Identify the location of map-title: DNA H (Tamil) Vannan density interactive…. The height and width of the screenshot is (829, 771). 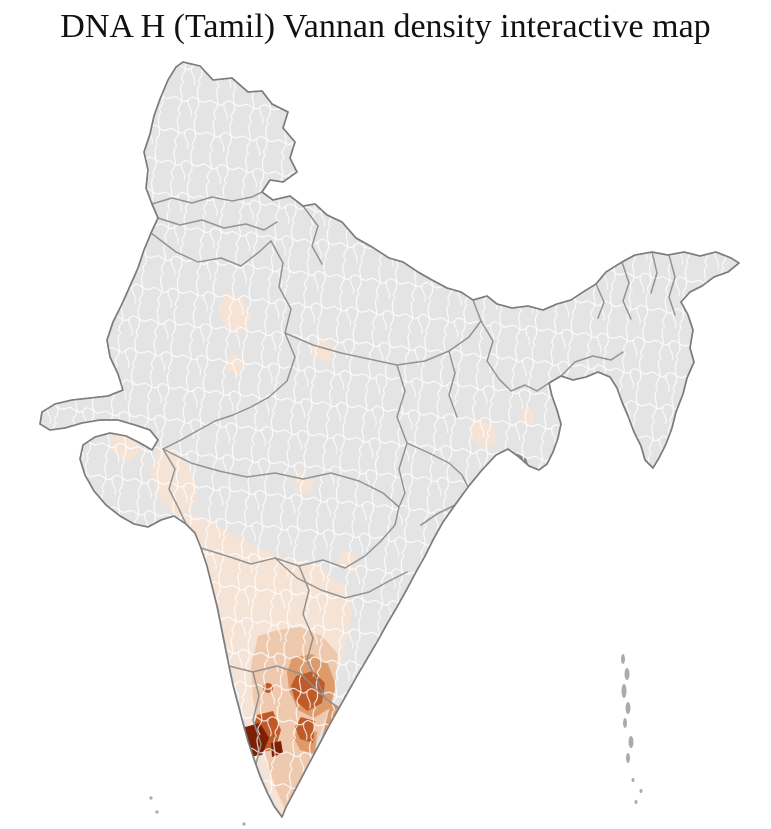
(385, 26).